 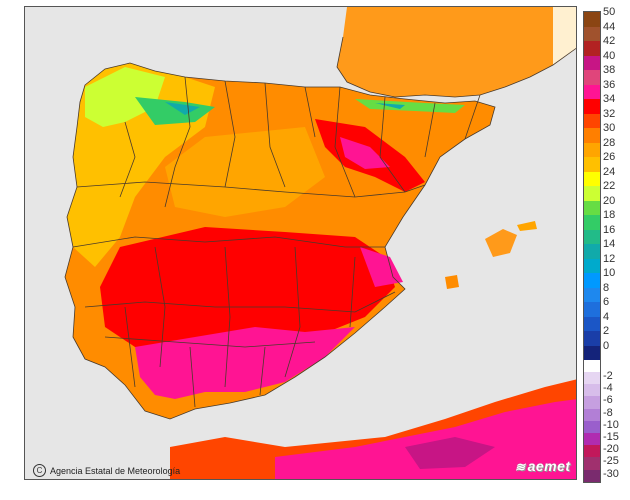 What do you see at coordinates (611, 473) in the screenshot?
I see `legend-label: -30` at bounding box center [611, 473].